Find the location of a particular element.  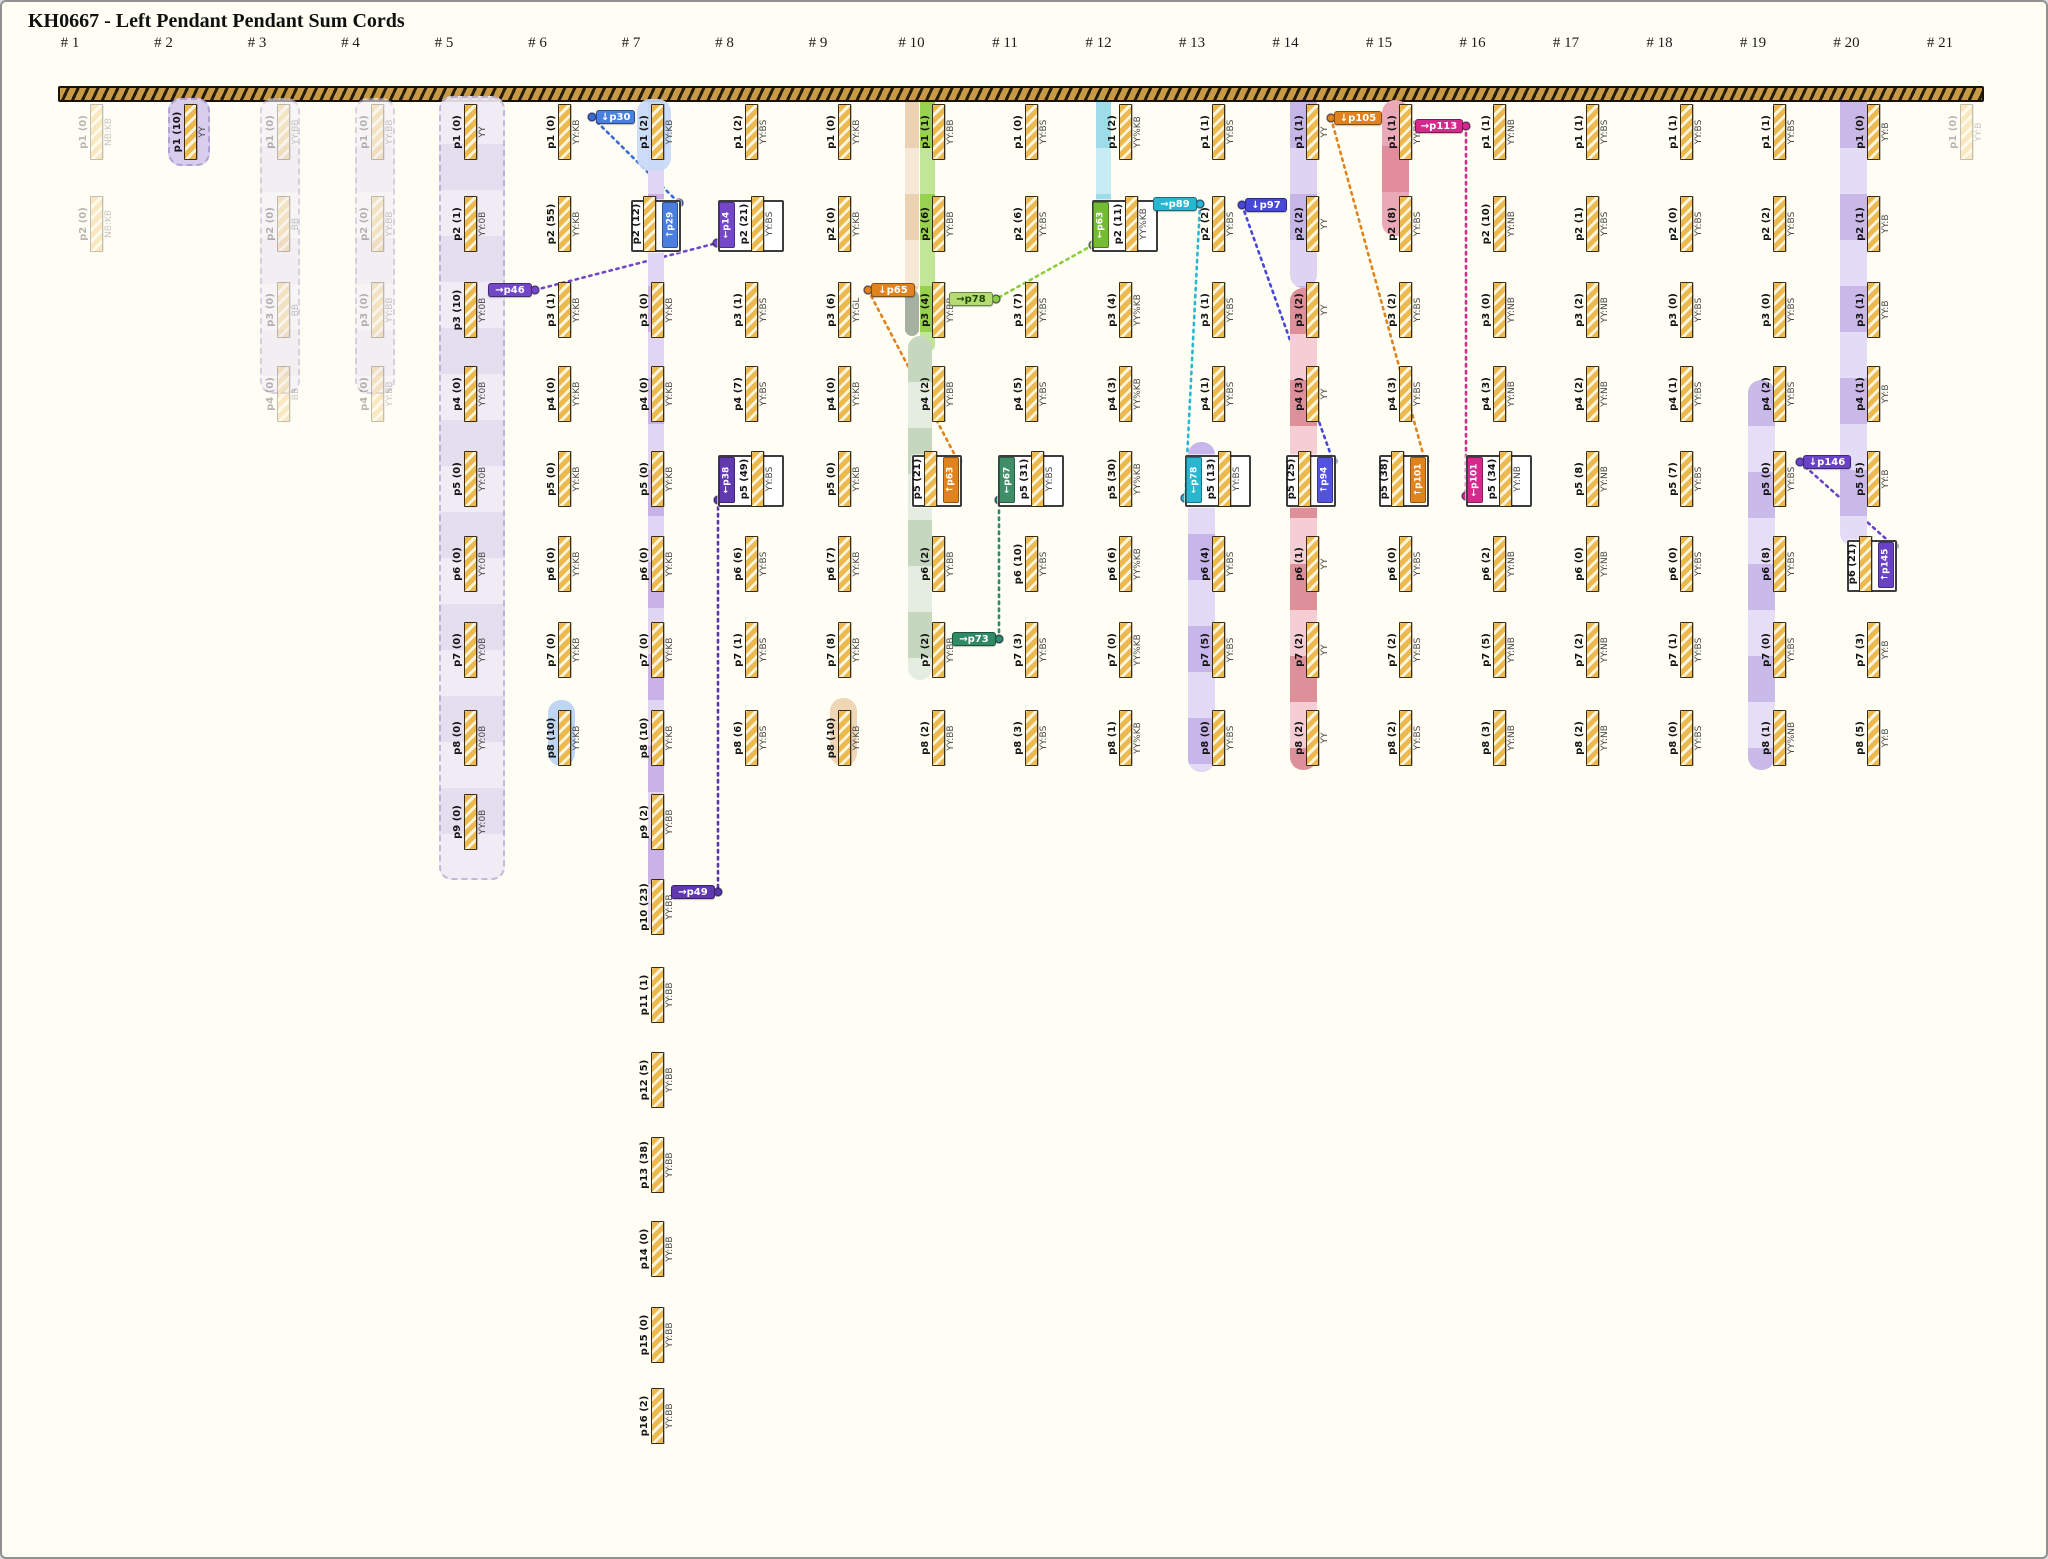

pendant-16-p1: p1 (1) YY:NB is located at coordinates (1499, 132).